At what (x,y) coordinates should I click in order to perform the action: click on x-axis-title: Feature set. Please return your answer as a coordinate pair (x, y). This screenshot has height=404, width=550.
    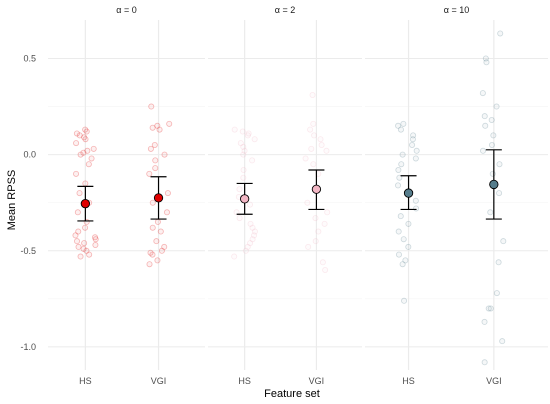
    Looking at the image, I should click on (292, 394).